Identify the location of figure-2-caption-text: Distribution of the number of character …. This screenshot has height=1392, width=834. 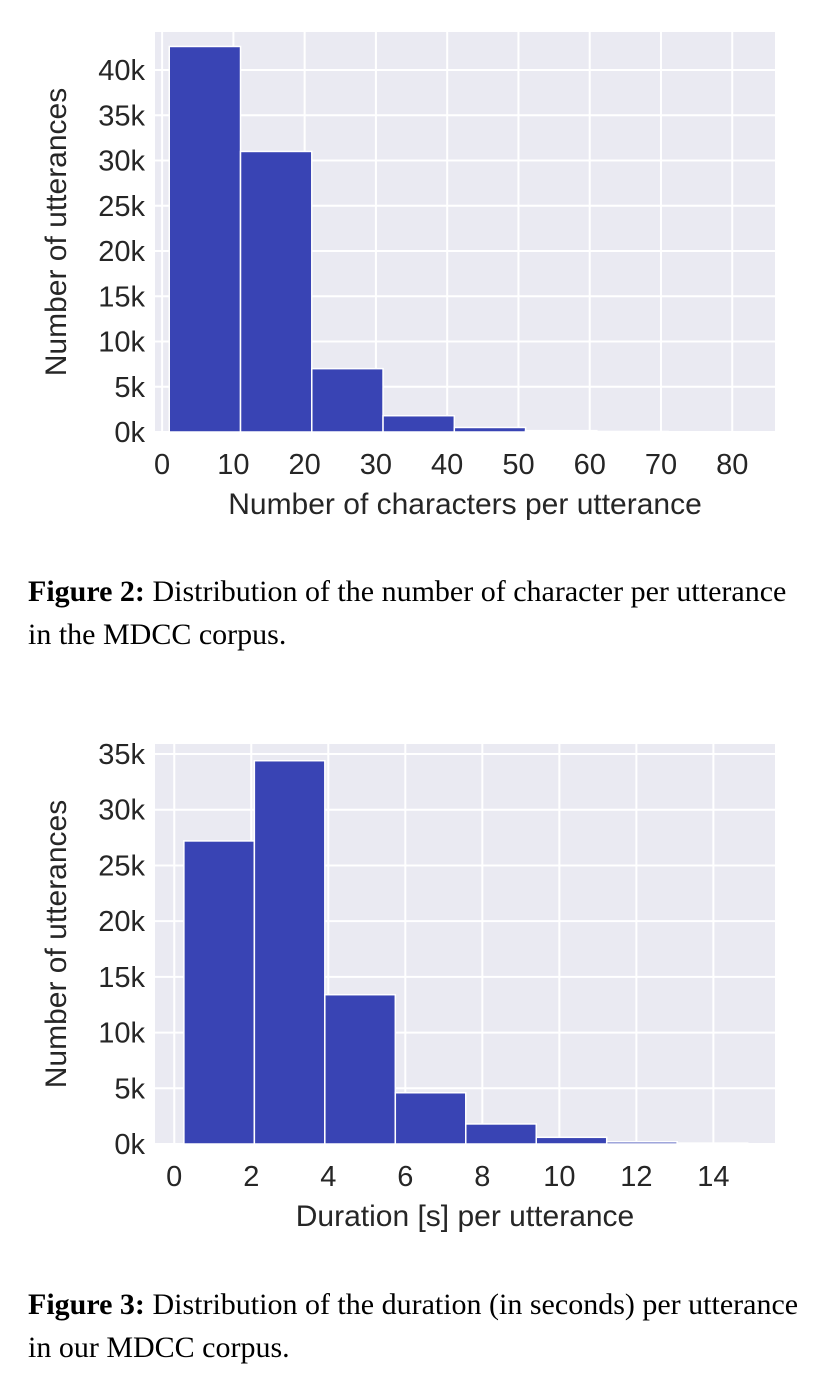
(407, 613).